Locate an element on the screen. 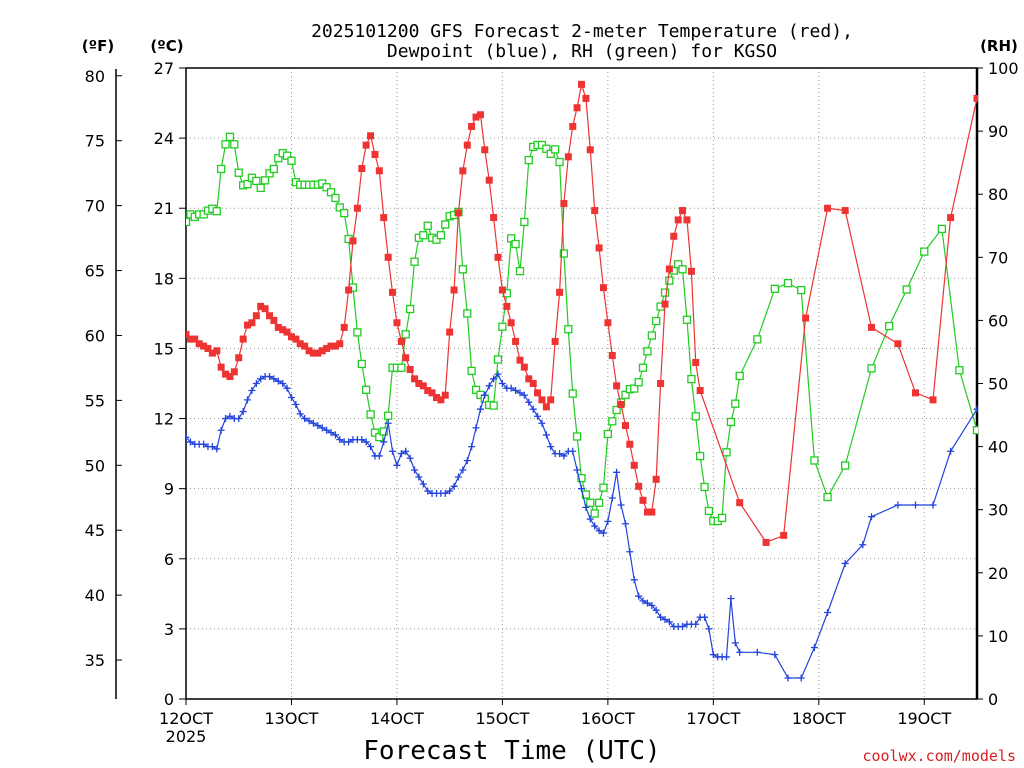 The height and width of the screenshot is (768, 1024). x-tick-label: 14OCT is located at coordinates (397, 718).